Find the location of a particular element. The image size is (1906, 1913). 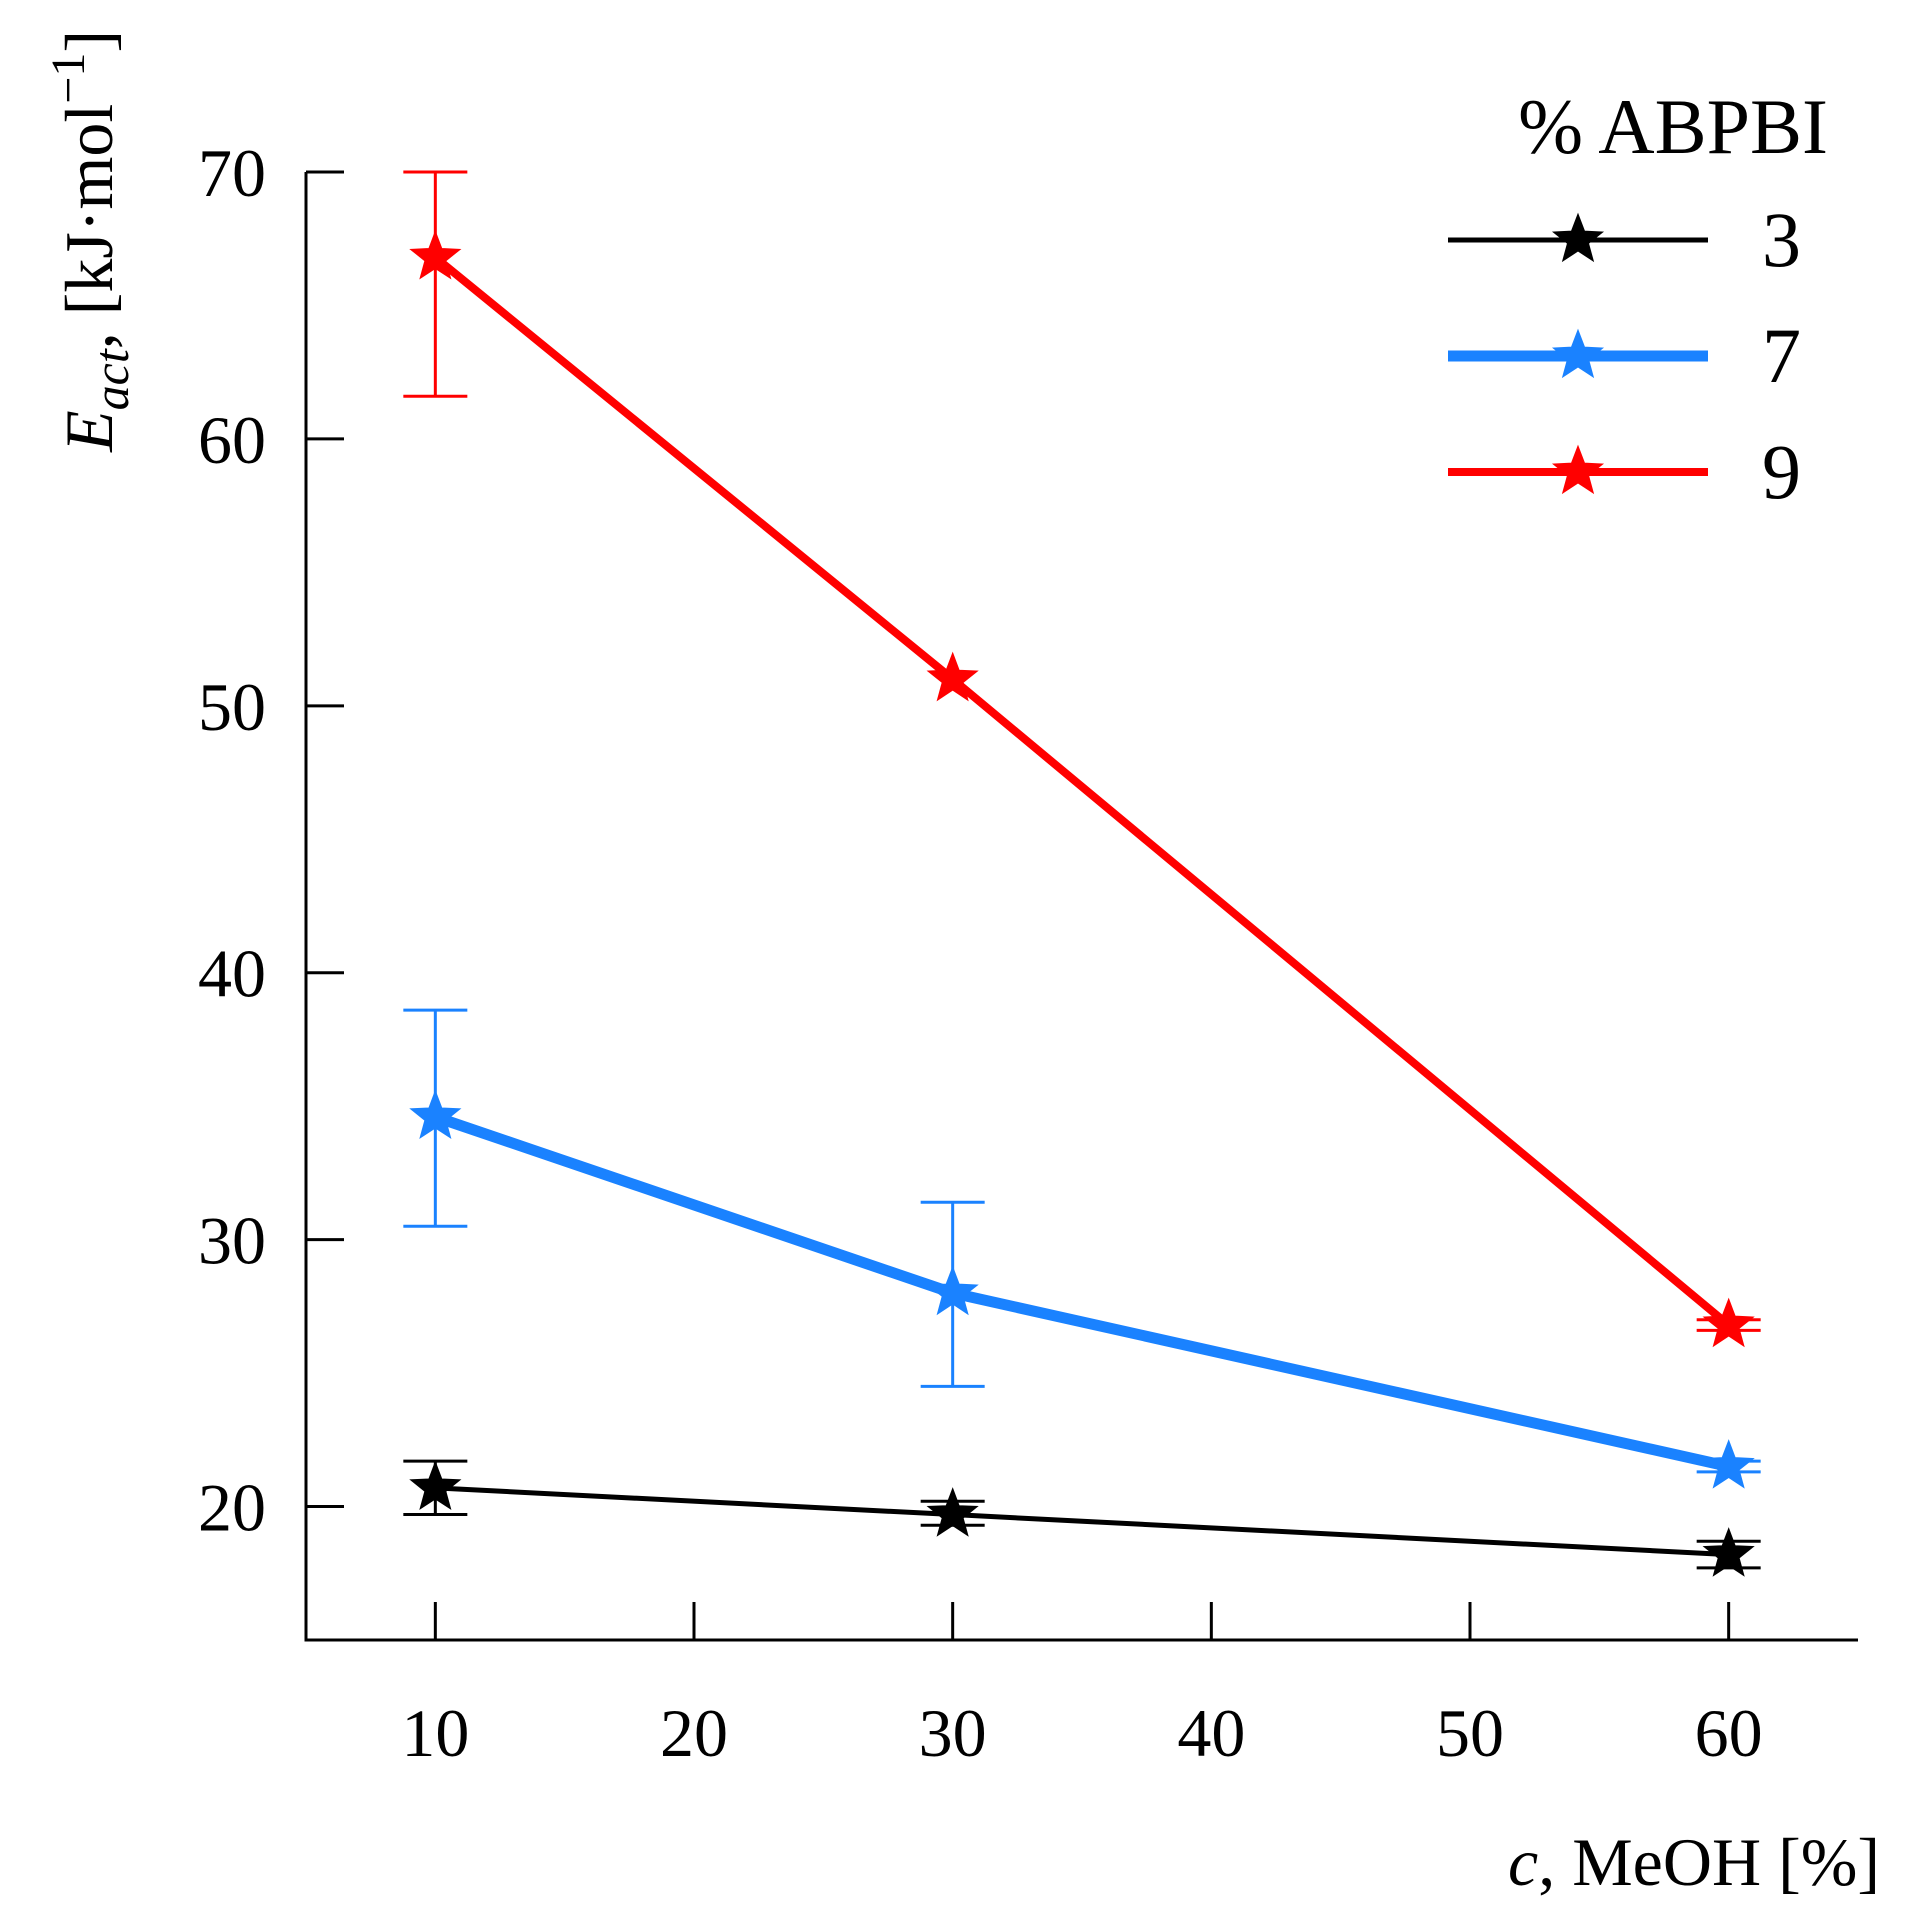

x-axis-ticks: 10 20 30 40 50 60 is located at coordinates (1082, 1686).